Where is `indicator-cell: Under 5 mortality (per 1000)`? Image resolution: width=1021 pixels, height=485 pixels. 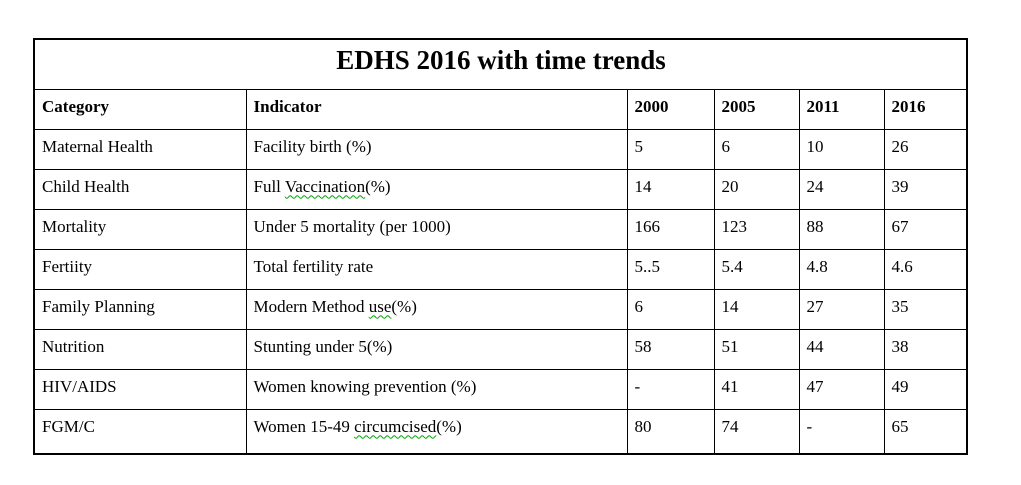
indicator-cell: Under 5 mortality (per 1000) is located at coordinates (436, 229).